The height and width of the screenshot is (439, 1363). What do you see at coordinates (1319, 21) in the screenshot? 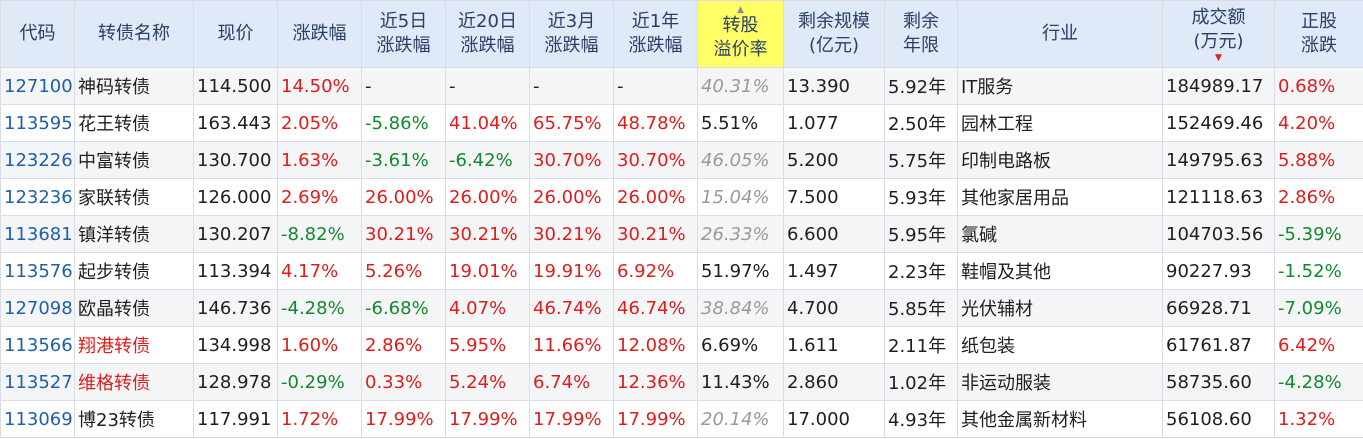
I see `column-header-label: 正股` at bounding box center [1319, 21].